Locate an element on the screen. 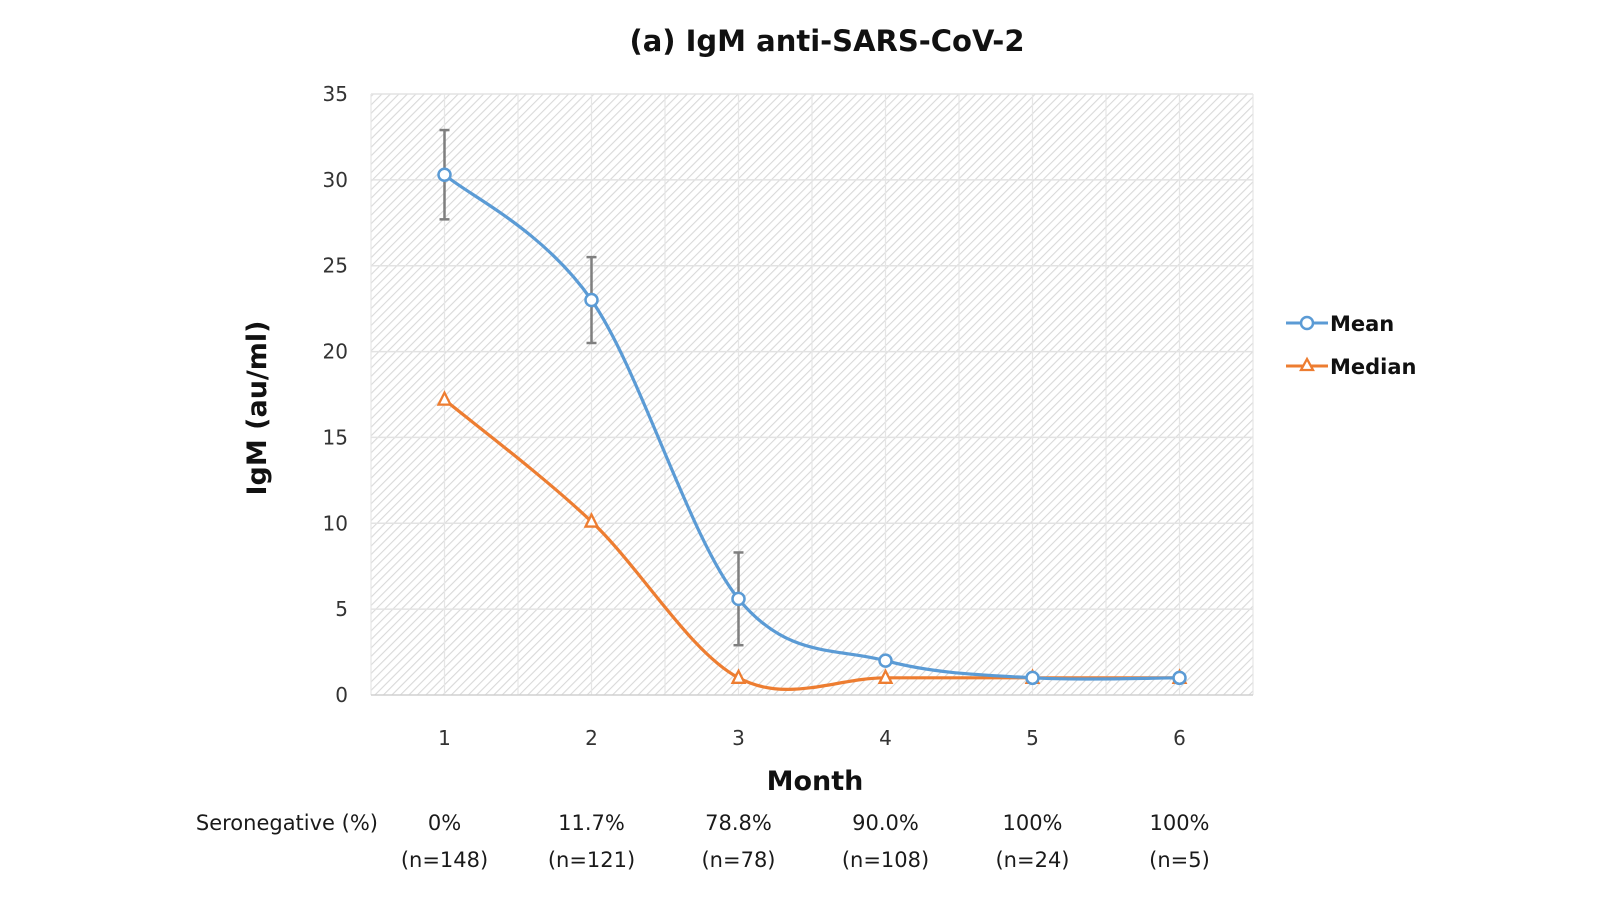  sample-size: (n=78) is located at coordinates (738, 860).